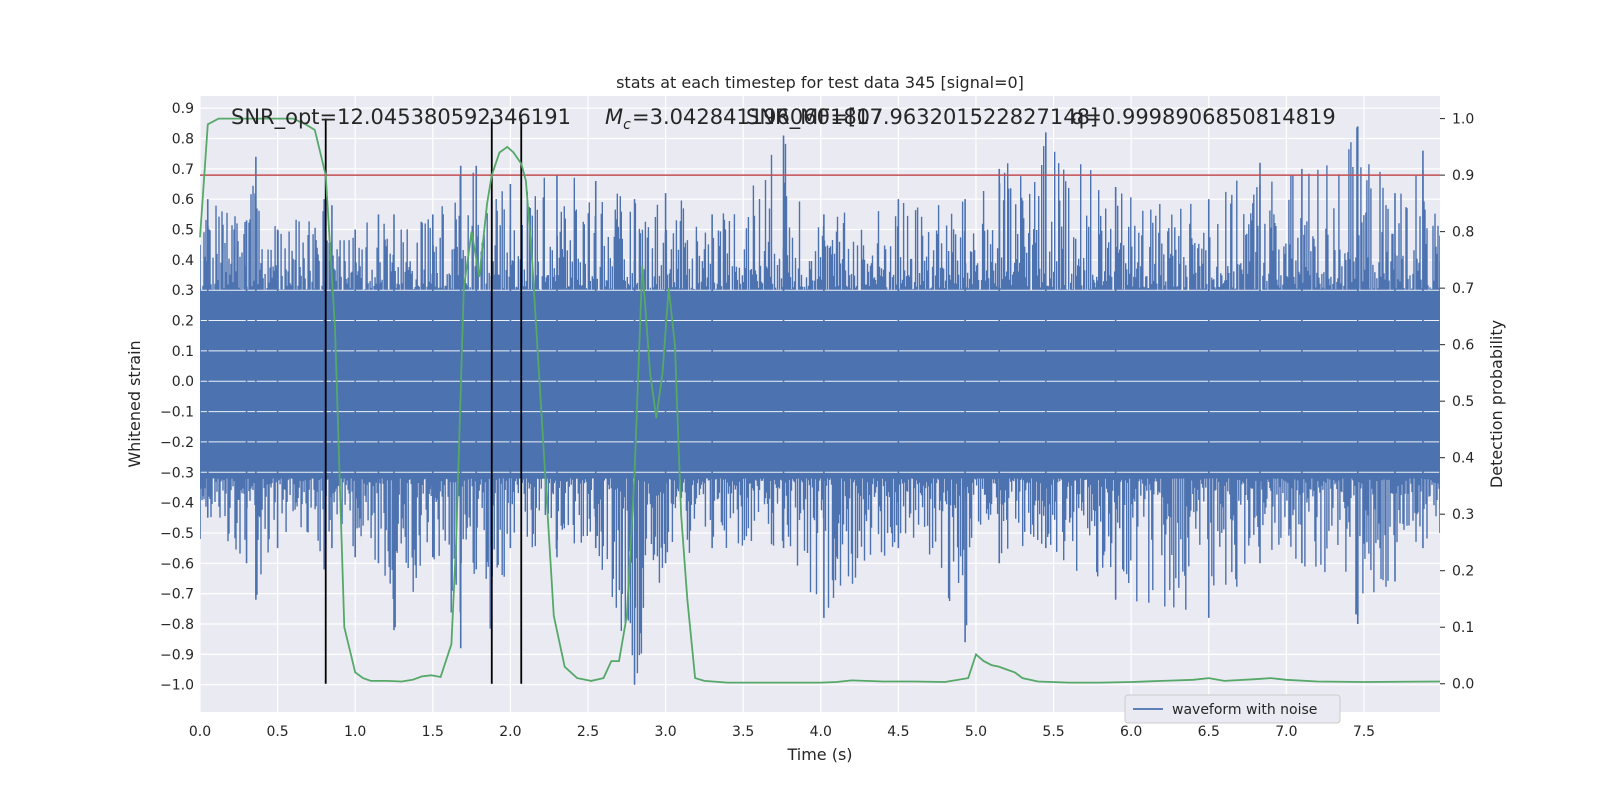 Image resolution: width=1600 pixels, height=800 pixels. What do you see at coordinates (183, 139) in the screenshot?
I see `y-left-tick-label: 0.8` at bounding box center [183, 139].